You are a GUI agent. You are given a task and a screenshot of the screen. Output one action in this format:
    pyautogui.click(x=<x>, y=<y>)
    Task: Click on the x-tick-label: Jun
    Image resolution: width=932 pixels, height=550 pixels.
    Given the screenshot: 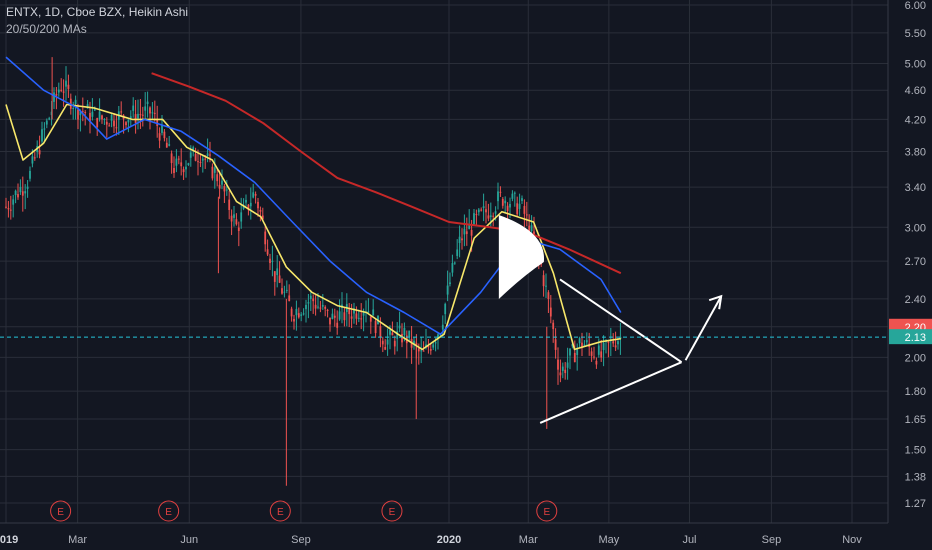 What is the action you would take?
    pyautogui.click(x=189, y=540)
    